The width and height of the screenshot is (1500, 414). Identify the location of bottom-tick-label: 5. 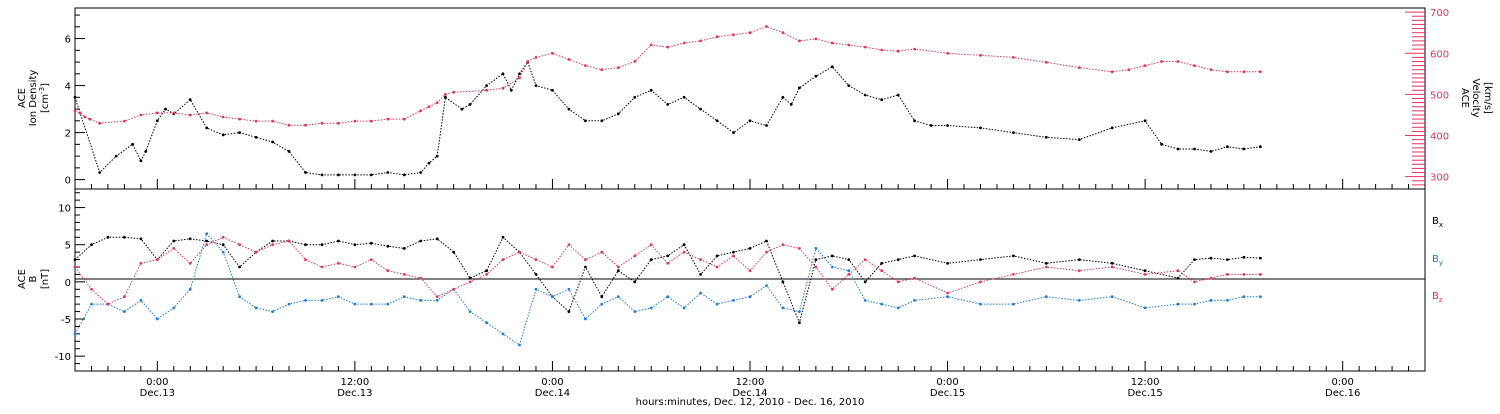
(68, 246).